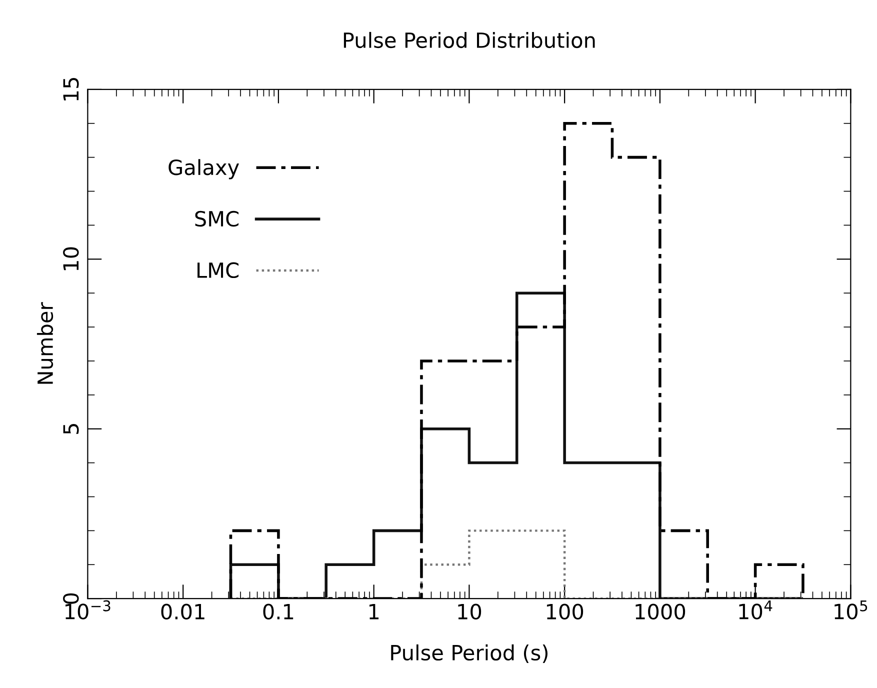 The image size is (877, 688). Describe the element at coordinates (374, 612) in the screenshot. I see `x-tick-label: 1` at that location.